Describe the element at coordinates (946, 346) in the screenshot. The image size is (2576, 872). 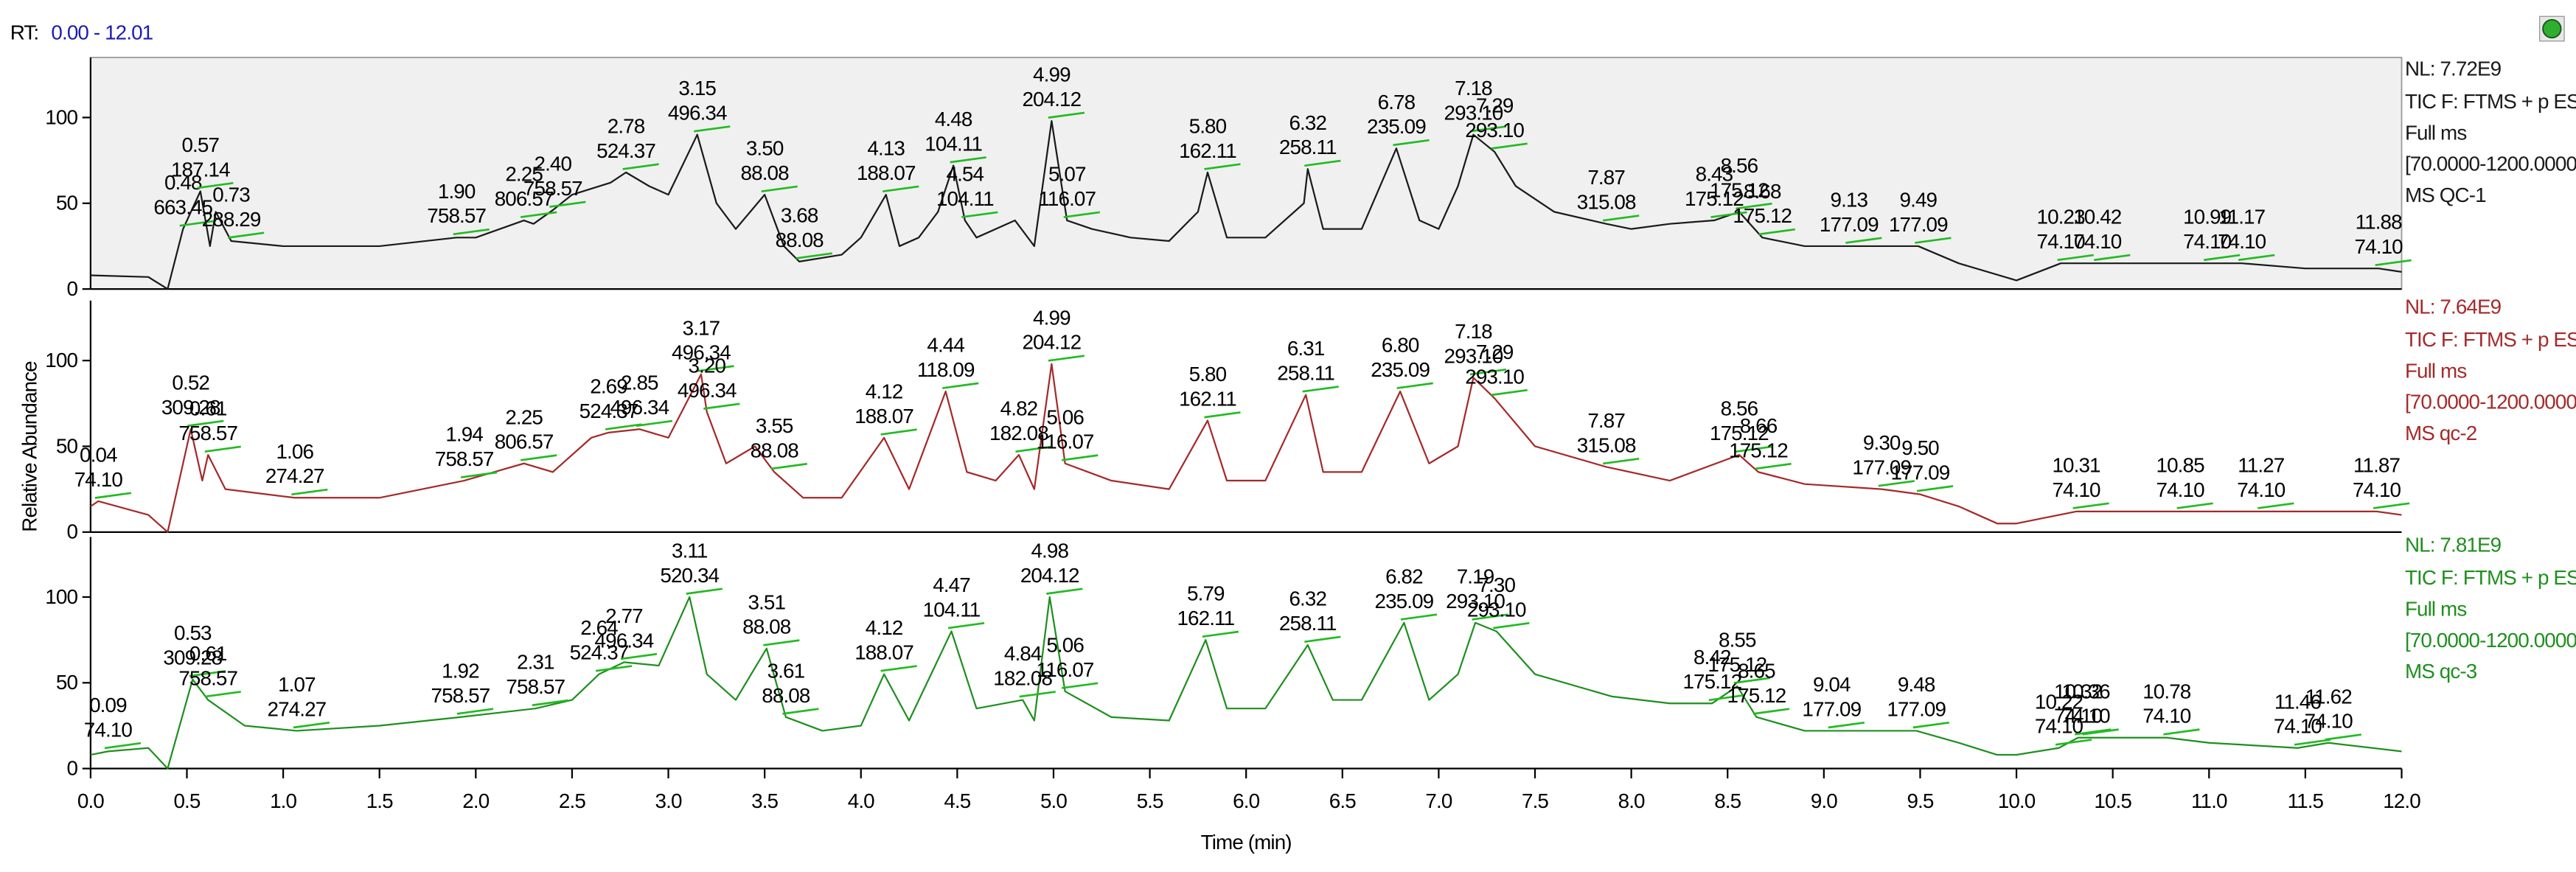
I see `peak-rt-label: 4.44` at that location.